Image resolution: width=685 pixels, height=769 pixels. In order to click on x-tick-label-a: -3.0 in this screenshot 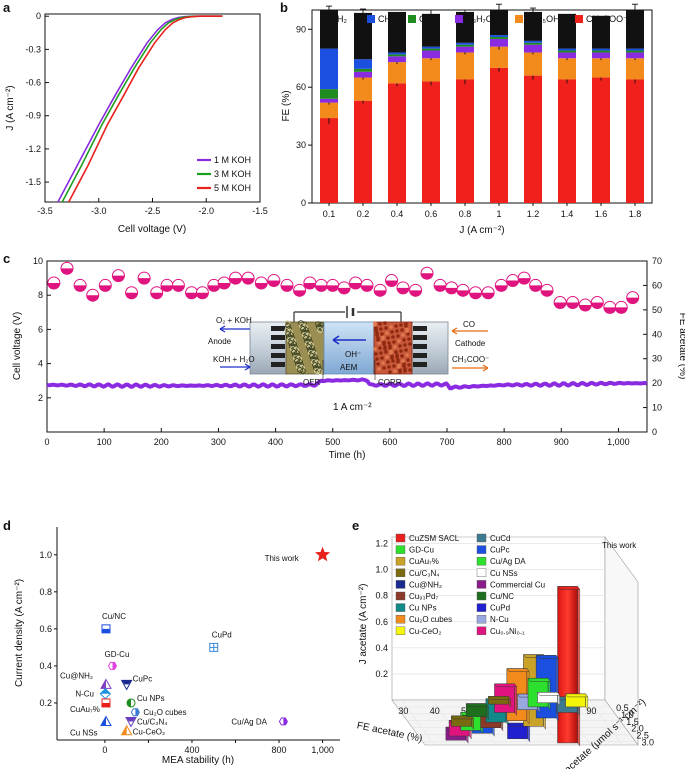, I will do `click(99, 211)`.